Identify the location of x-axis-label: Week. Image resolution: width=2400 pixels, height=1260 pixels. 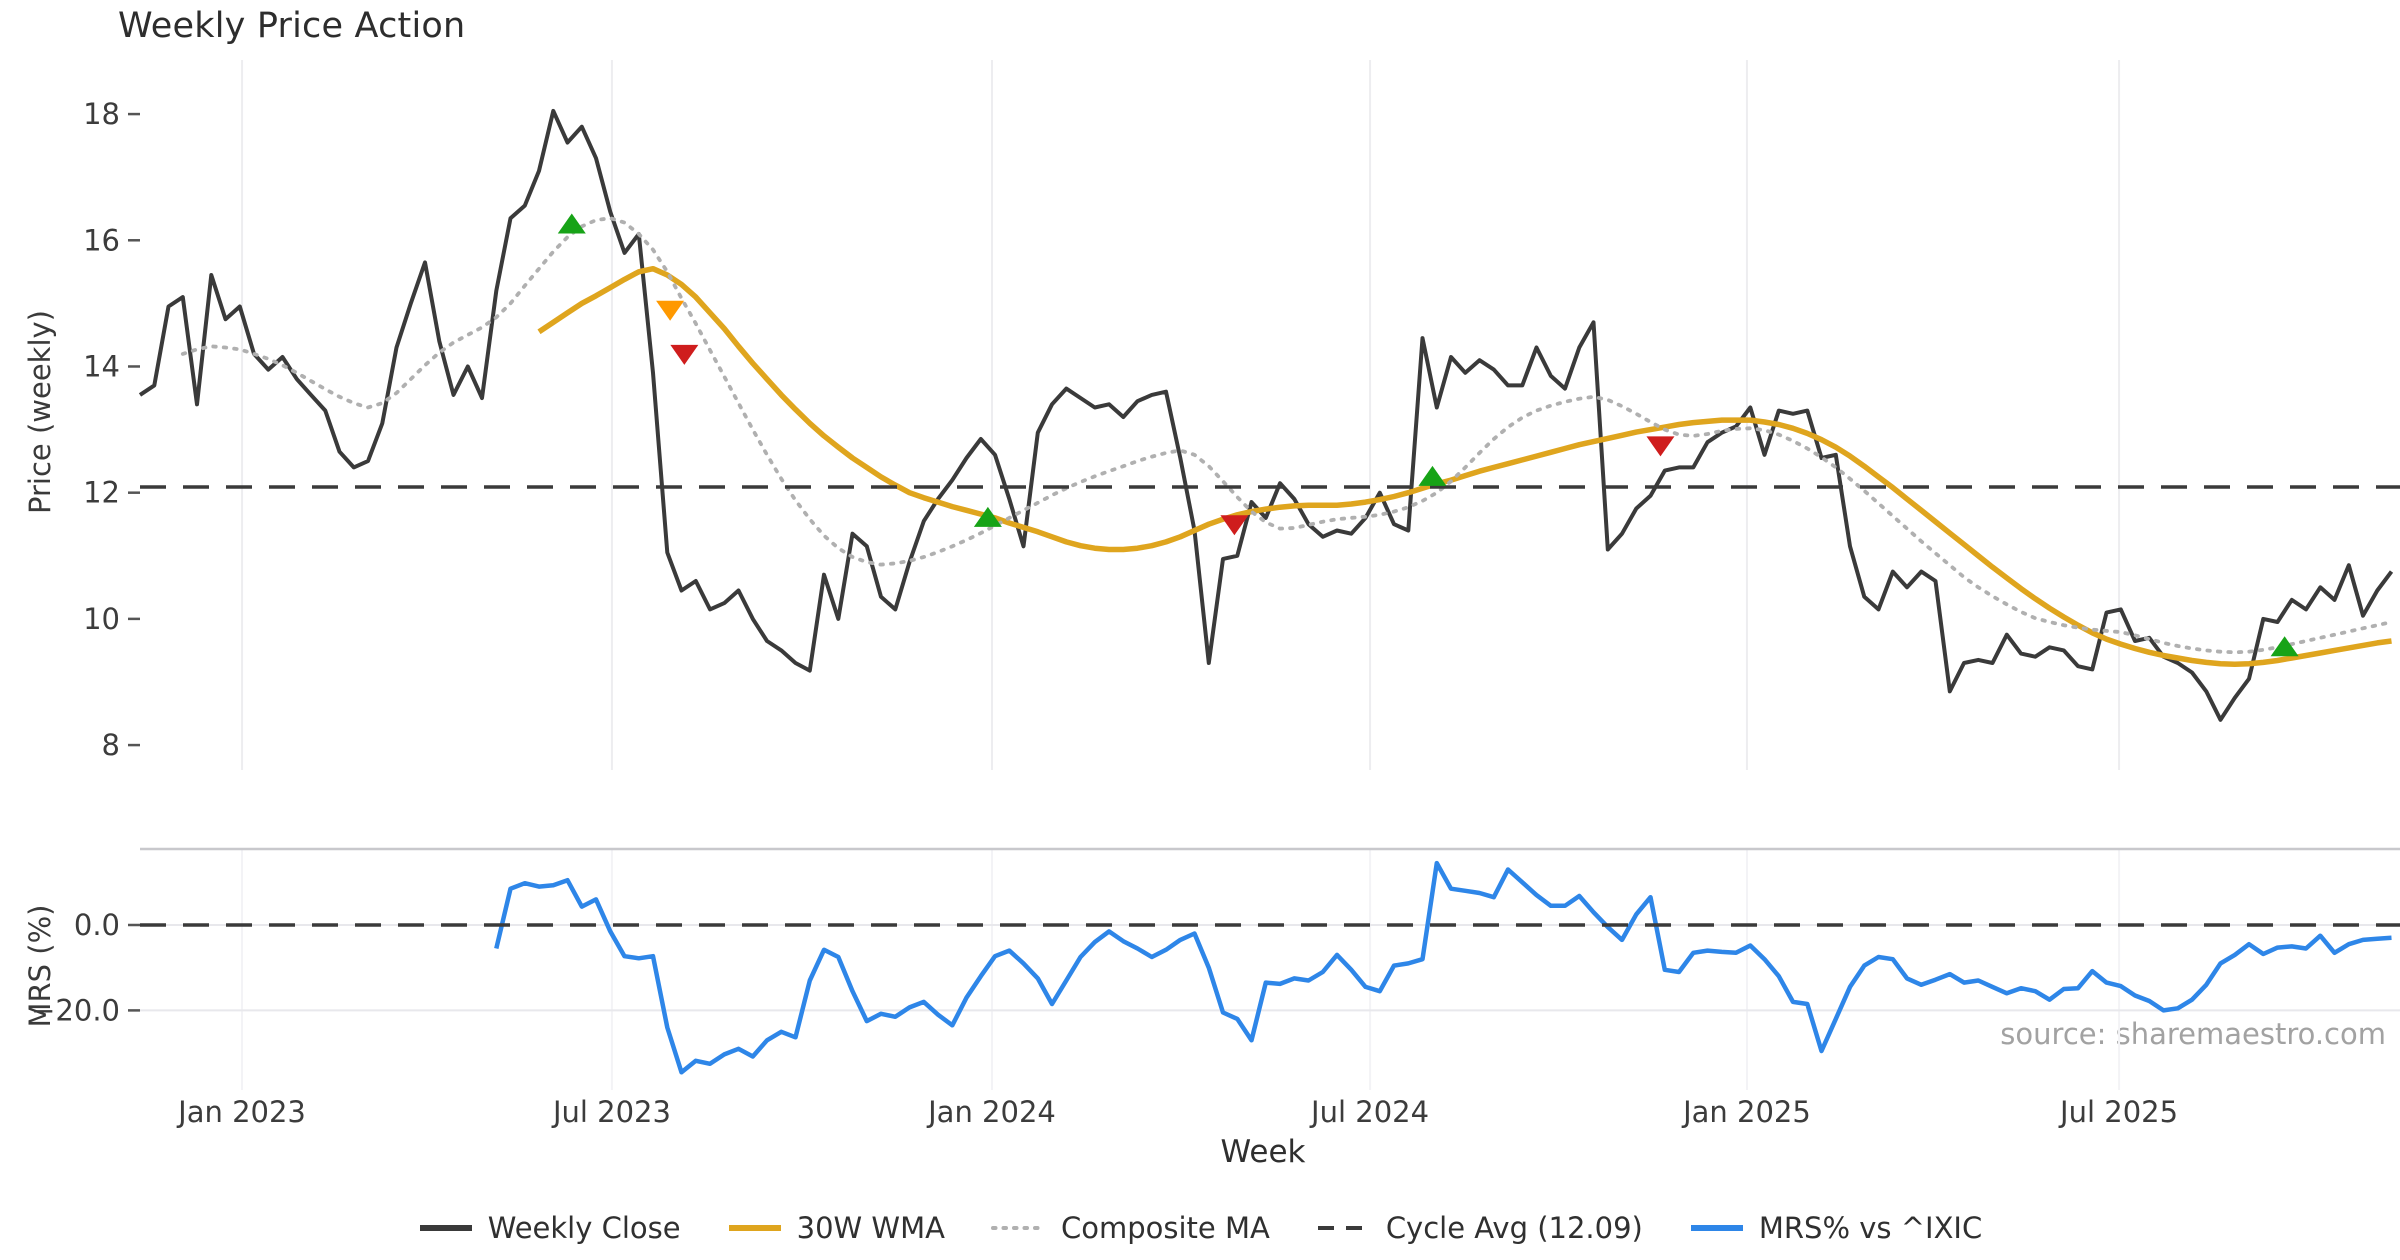
(1263, 1152).